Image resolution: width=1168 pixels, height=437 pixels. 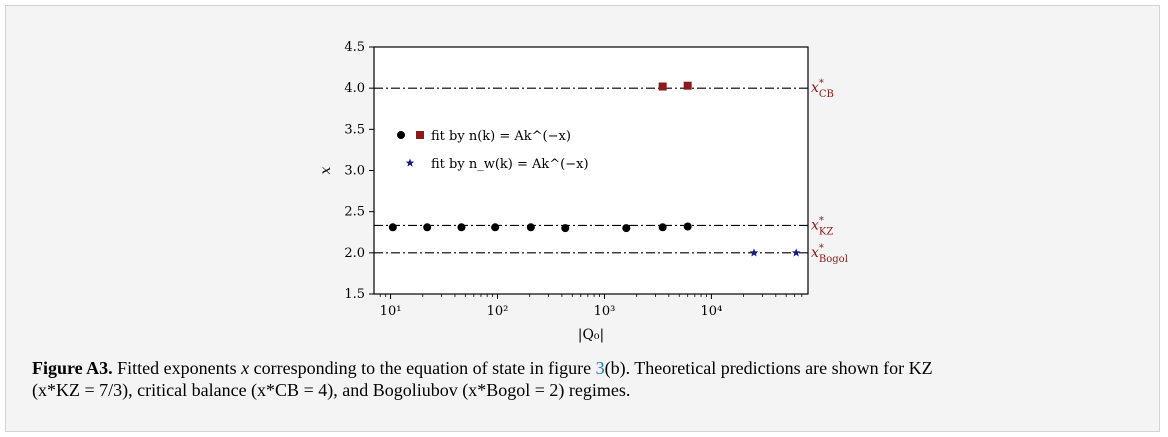 I want to click on reference-label: x* Bogol, so click(x=829, y=254).